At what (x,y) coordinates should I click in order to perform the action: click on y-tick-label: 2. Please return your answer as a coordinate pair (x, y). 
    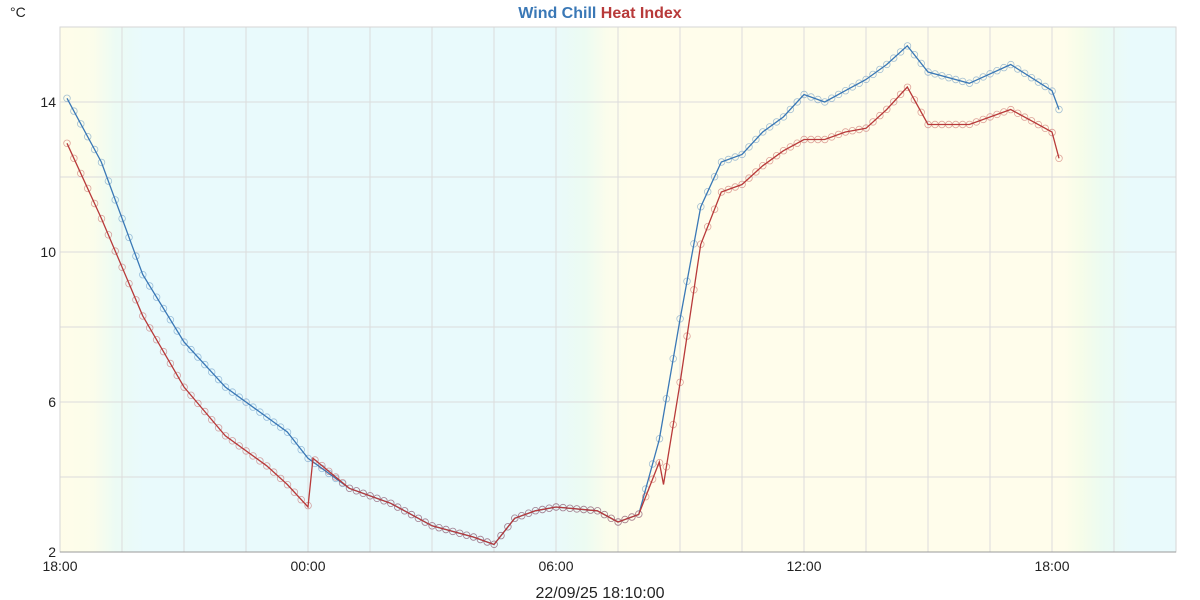
    Looking at the image, I should click on (52, 552).